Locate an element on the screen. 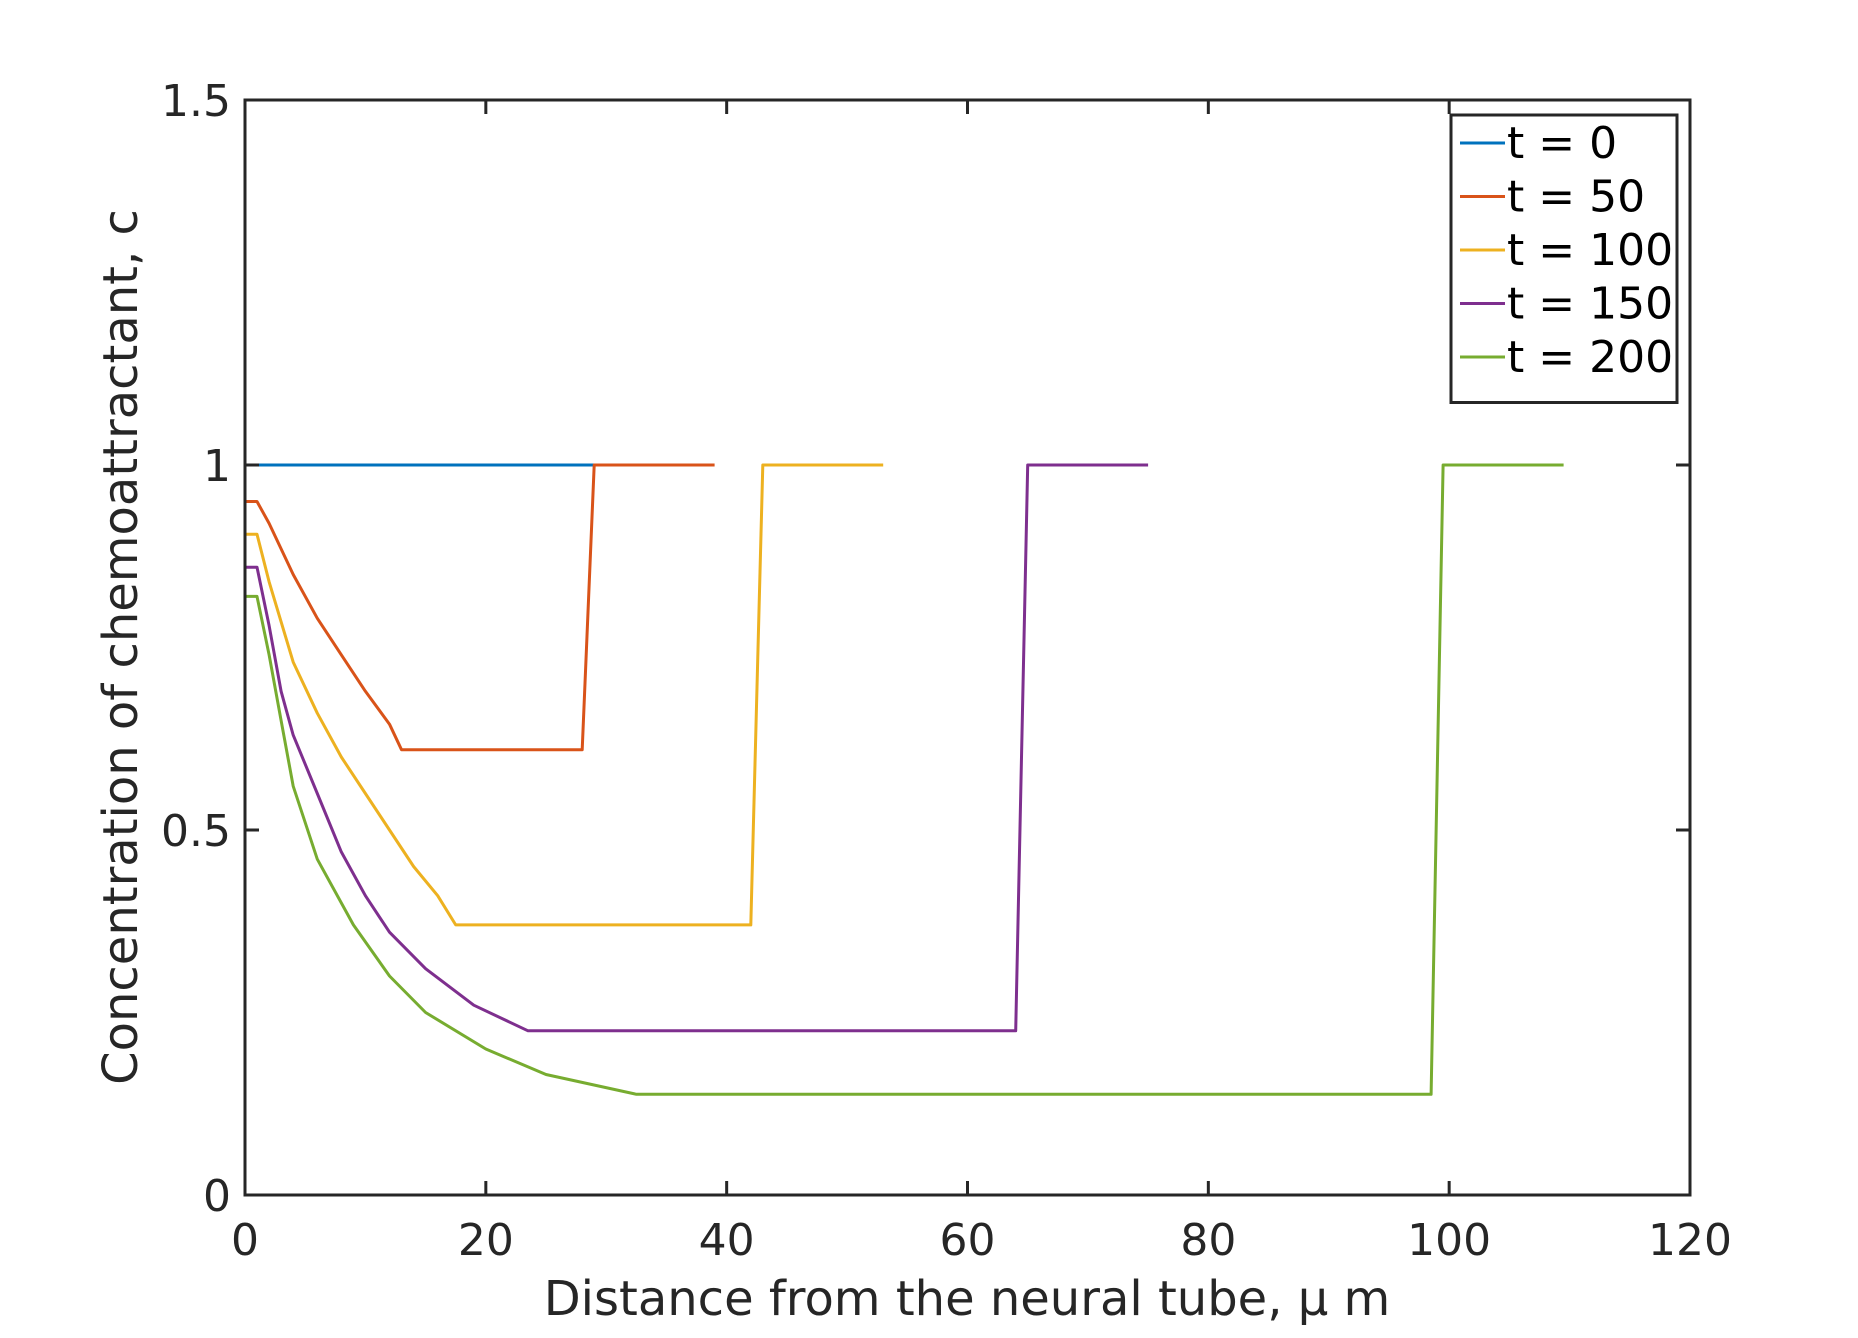 This screenshot has width=1858, height=1338. x-tick-label: 100 is located at coordinates (1449, 1240).